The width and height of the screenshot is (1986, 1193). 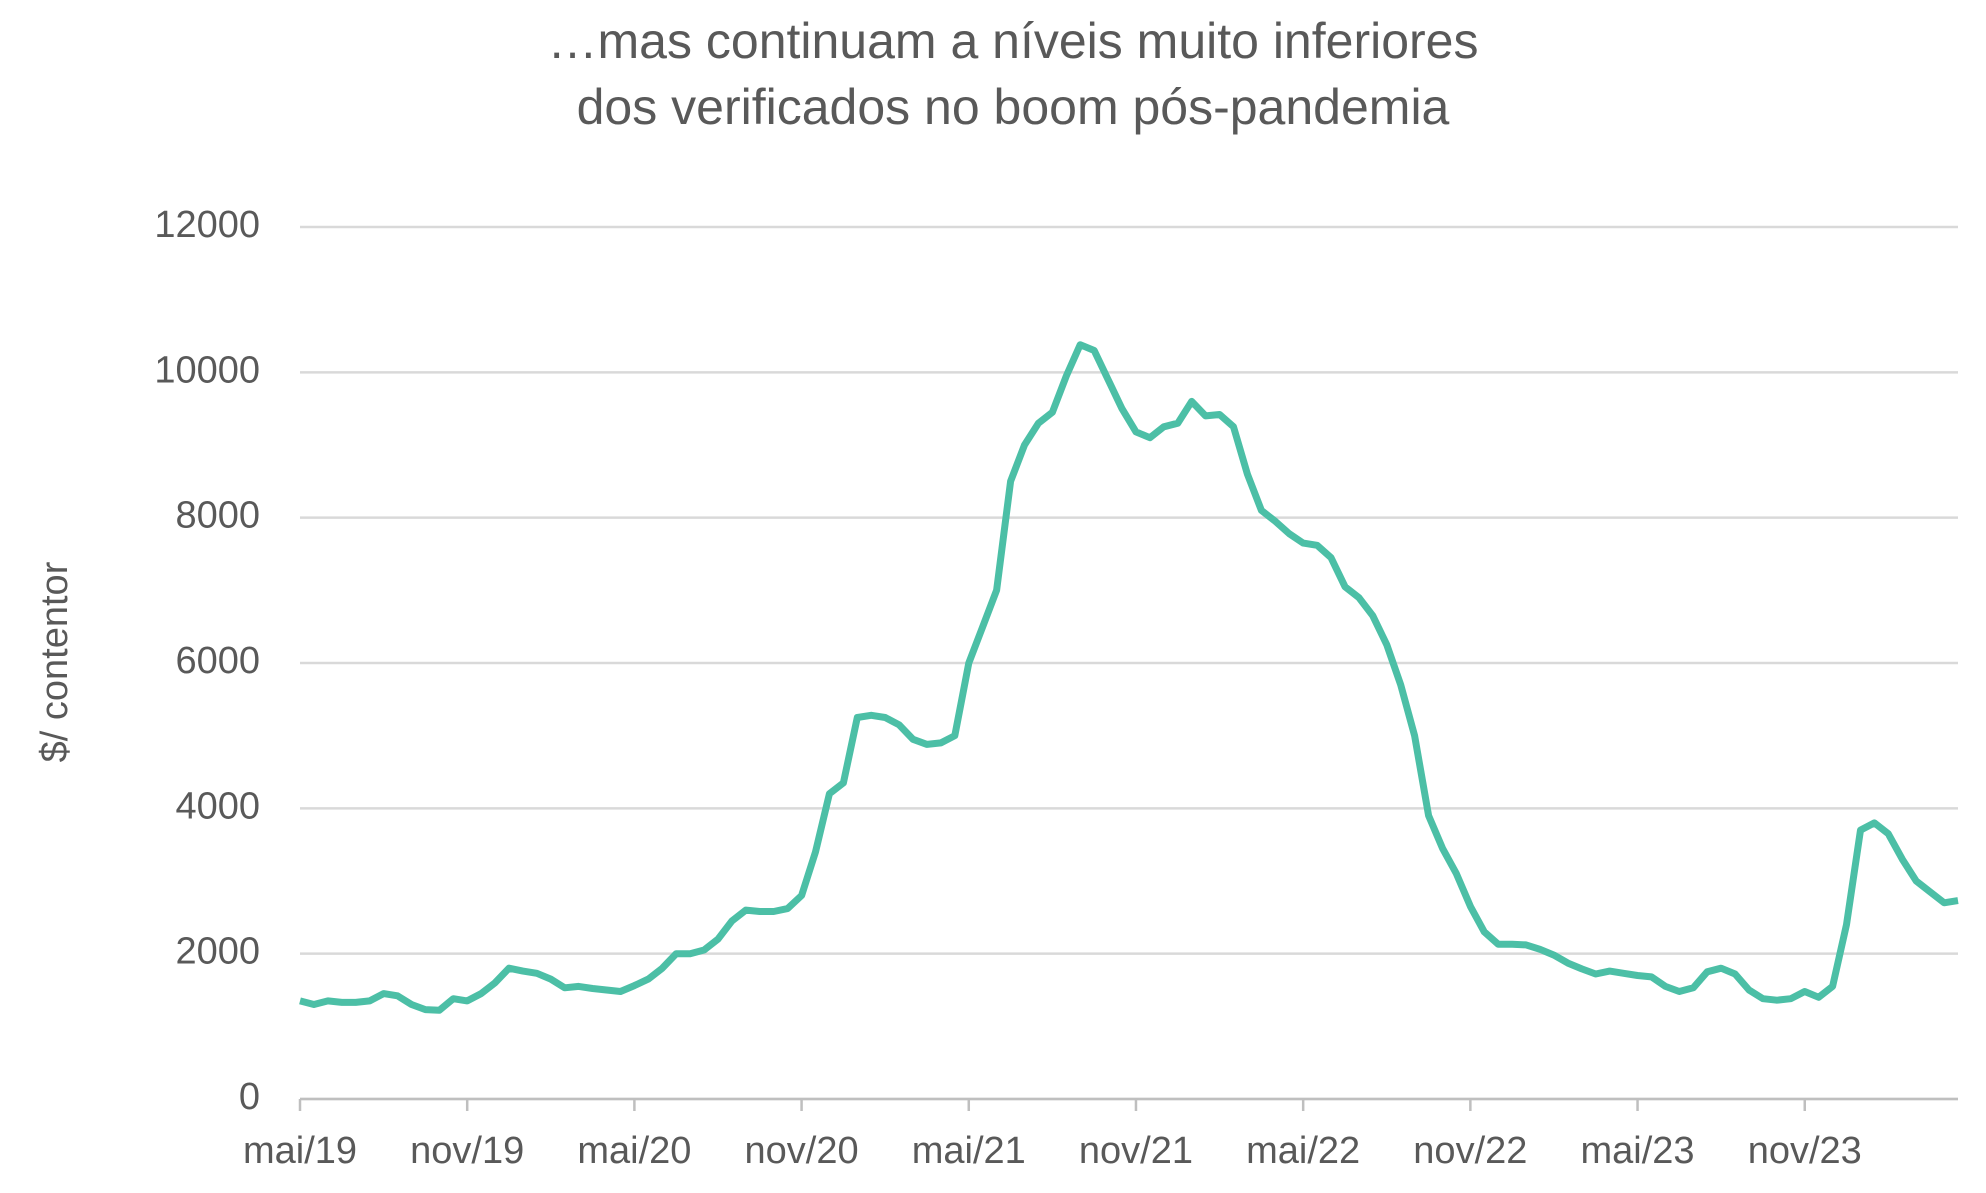 I want to click on x-tick-label: mai/19, so click(x=300, y=1151).